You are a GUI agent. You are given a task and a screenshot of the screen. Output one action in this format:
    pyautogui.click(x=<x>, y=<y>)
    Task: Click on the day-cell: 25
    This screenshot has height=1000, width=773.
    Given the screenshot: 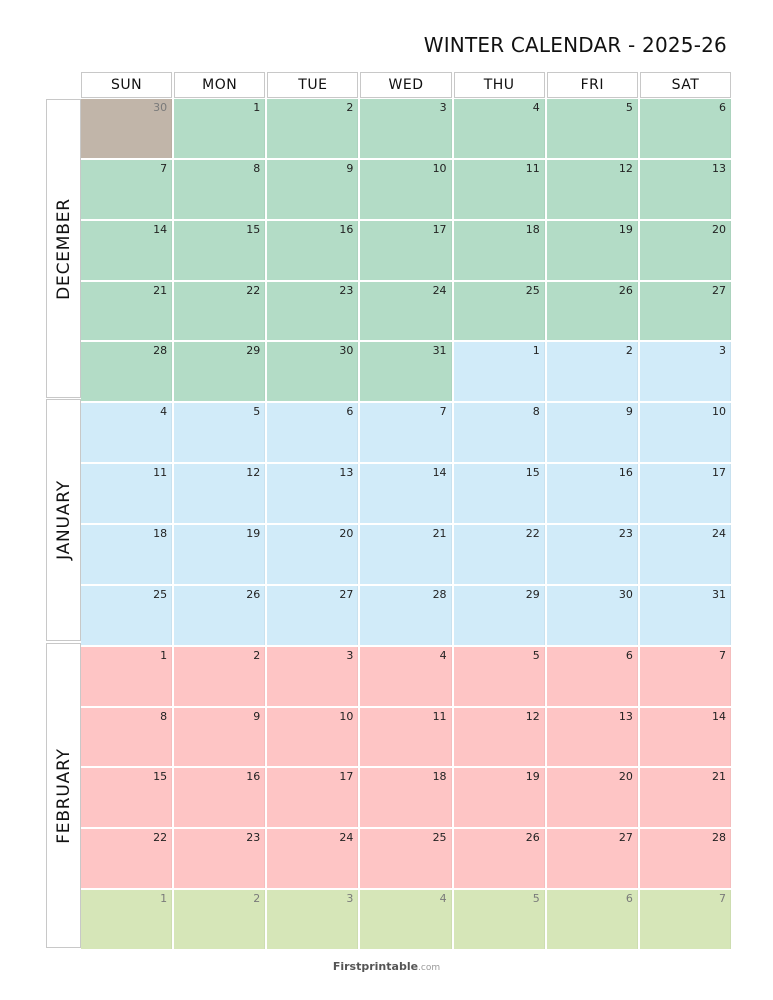 What is the action you would take?
    pyautogui.click(x=406, y=859)
    